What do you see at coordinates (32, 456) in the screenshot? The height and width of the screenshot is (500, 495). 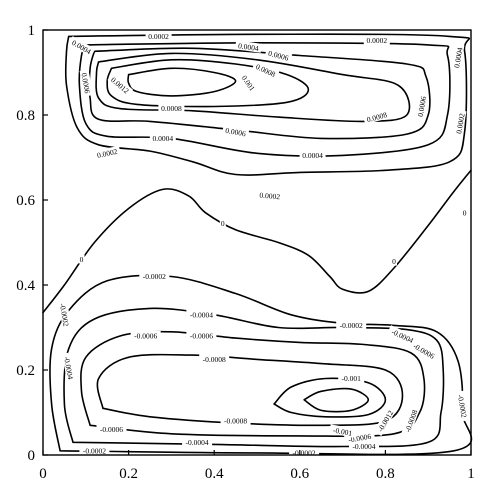 I see `y-tick-label: 0` at bounding box center [32, 456].